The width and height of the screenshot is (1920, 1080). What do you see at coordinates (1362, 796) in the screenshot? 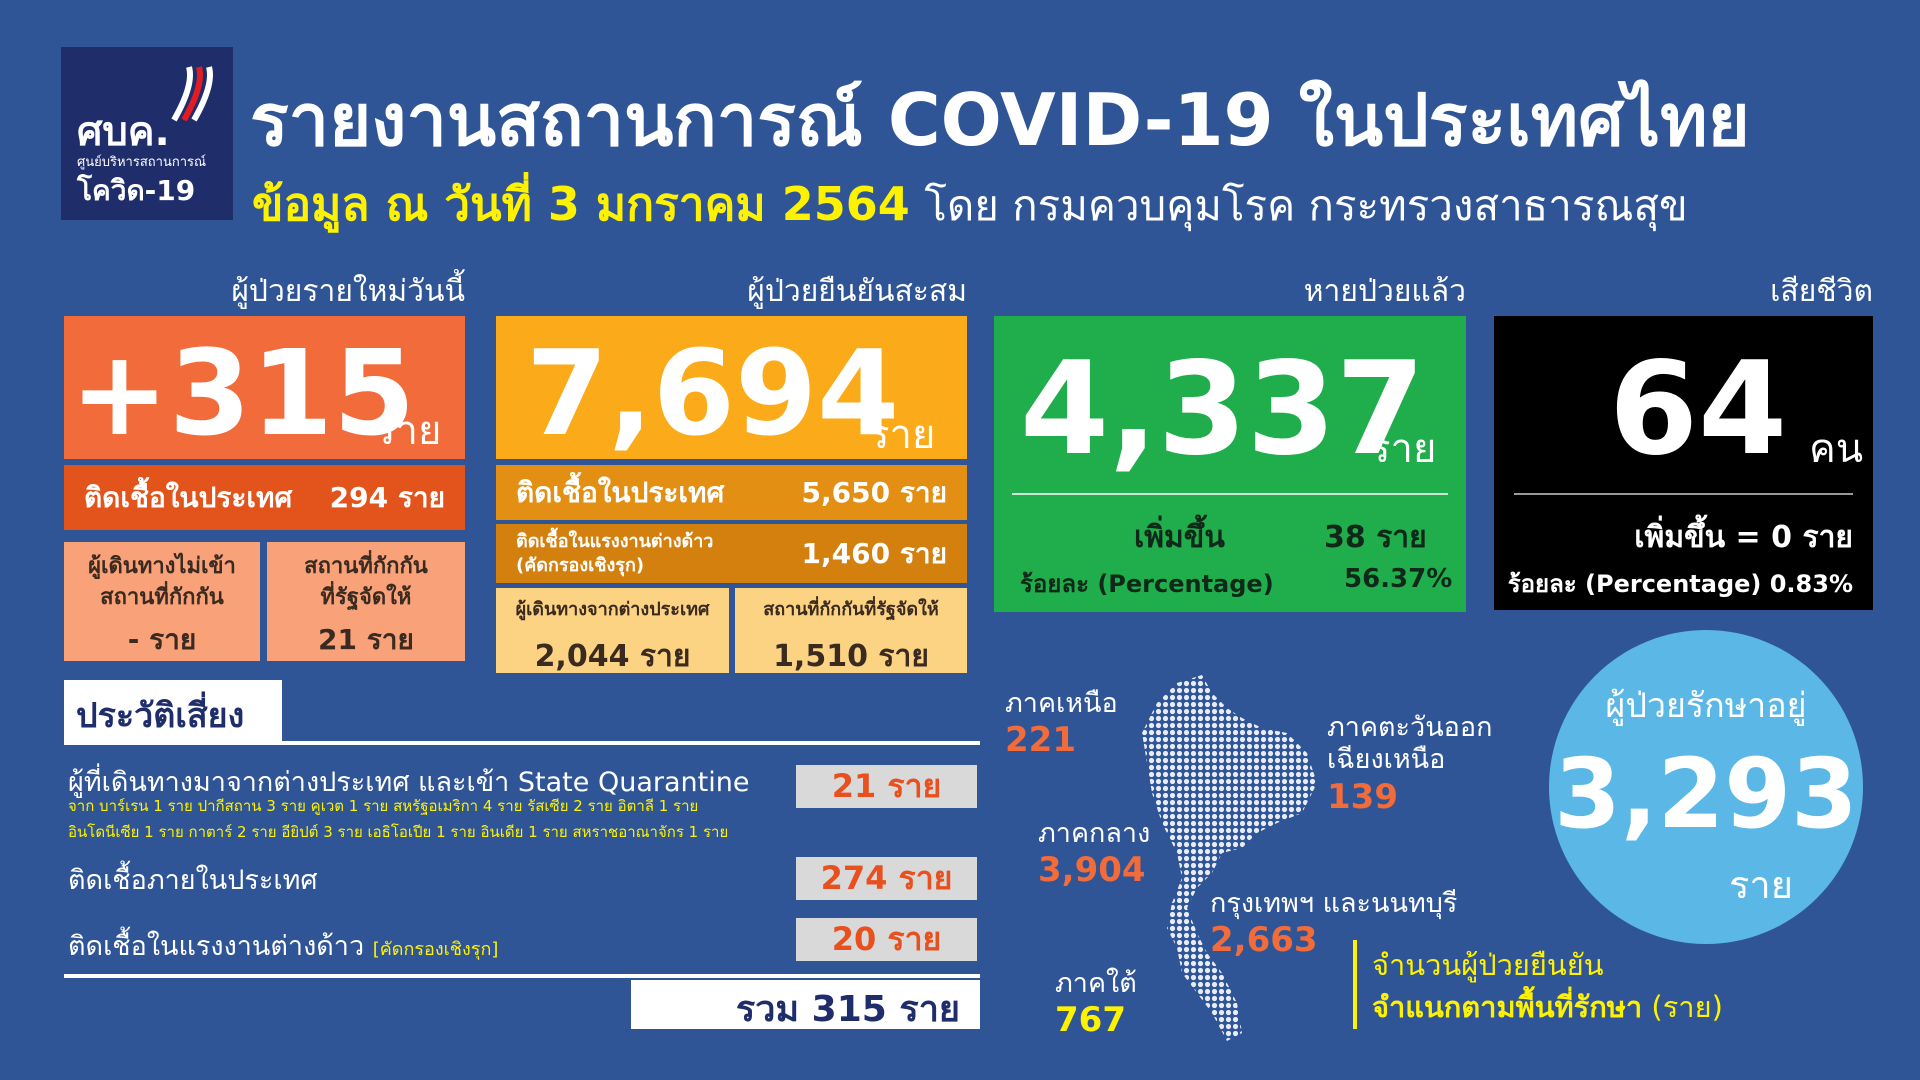
I see `region-value: 139` at bounding box center [1362, 796].